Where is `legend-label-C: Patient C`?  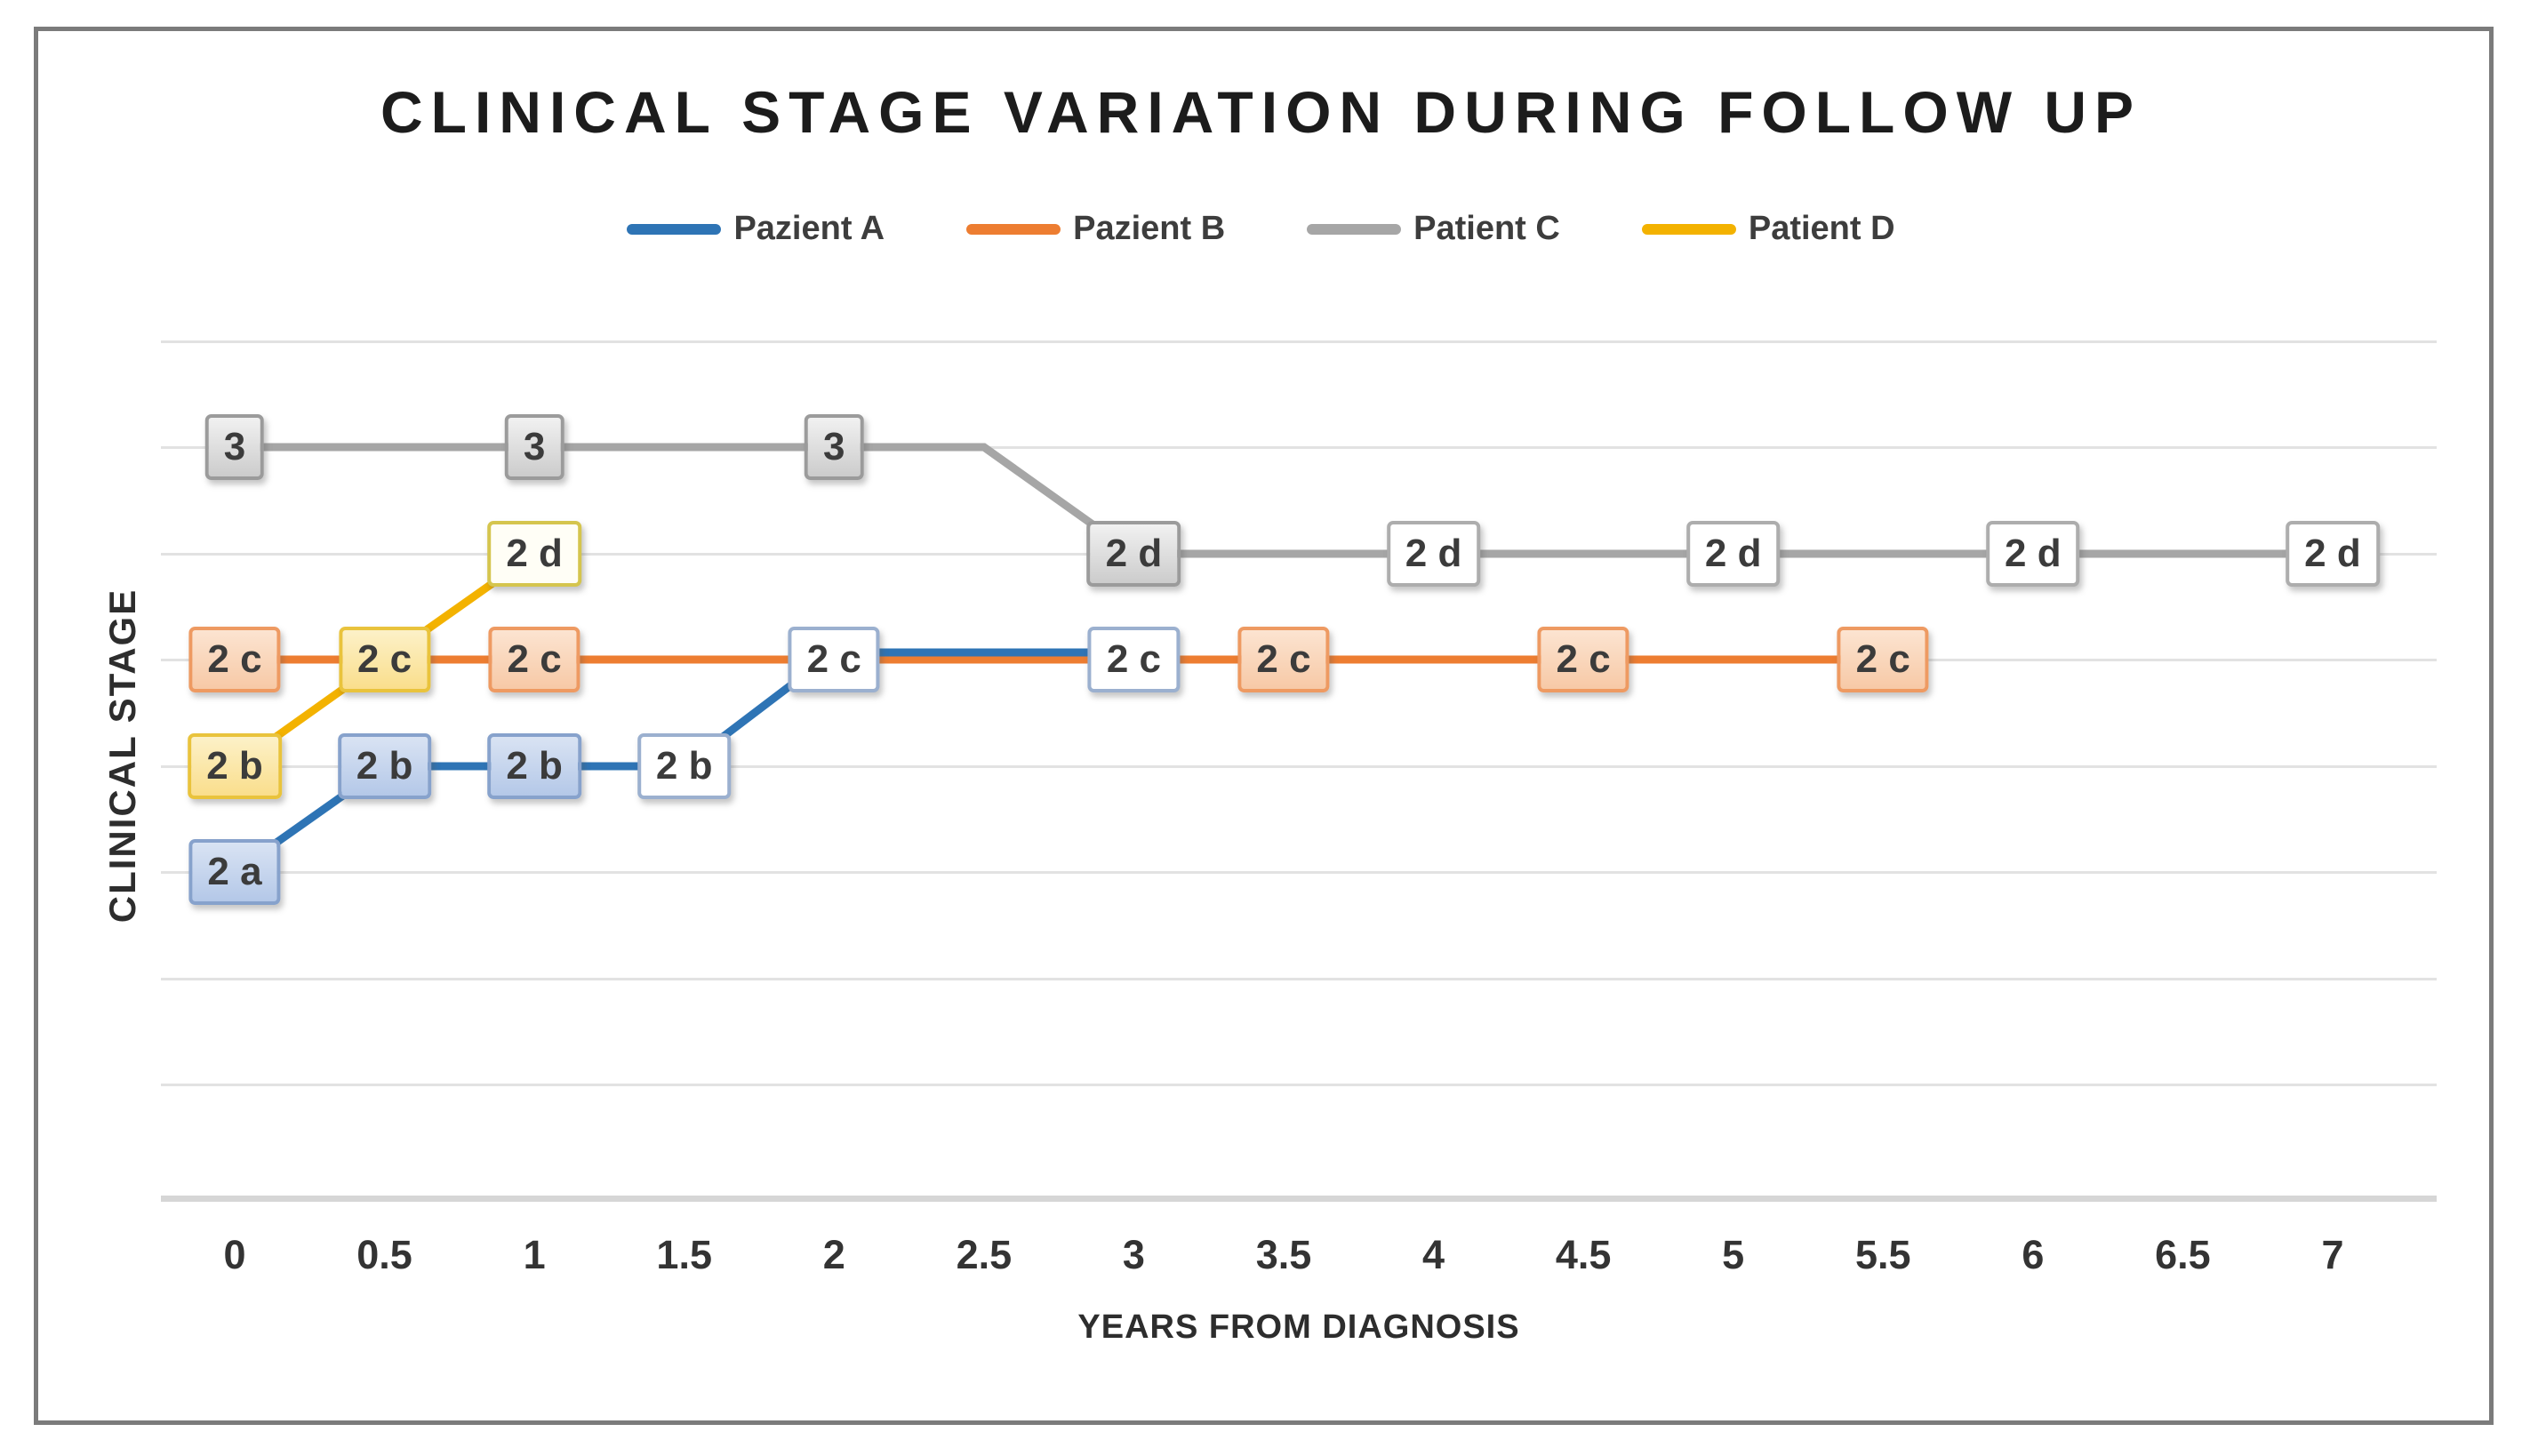 legend-label-C: Patient C is located at coordinates (1486, 228).